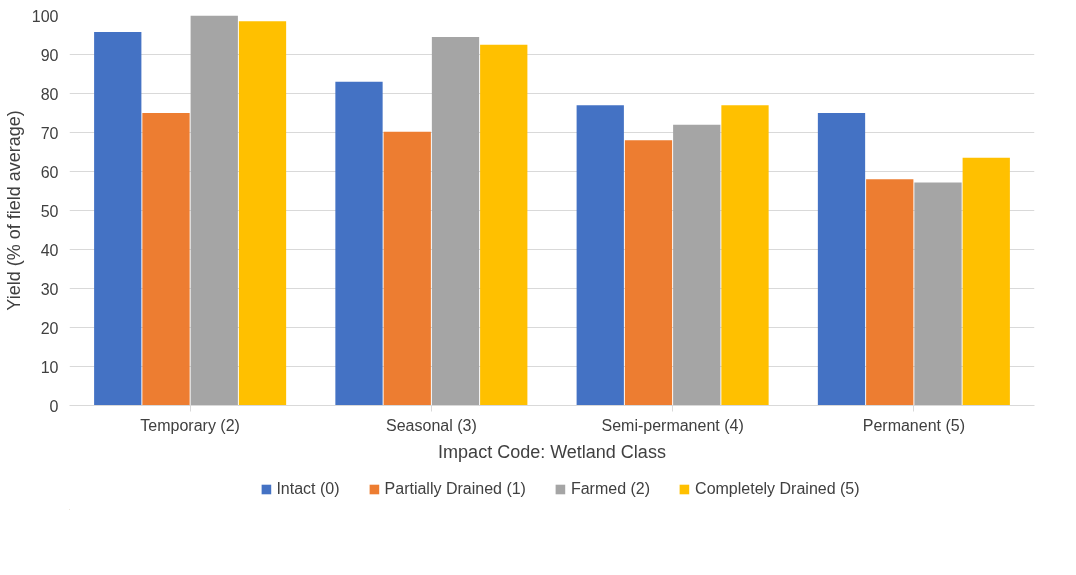 Image resolution: width=1076 pixels, height=575 pixels. What do you see at coordinates (914, 425) in the screenshot?
I see `x-tick-label: Permanent (5)` at bounding box center [914, 425].